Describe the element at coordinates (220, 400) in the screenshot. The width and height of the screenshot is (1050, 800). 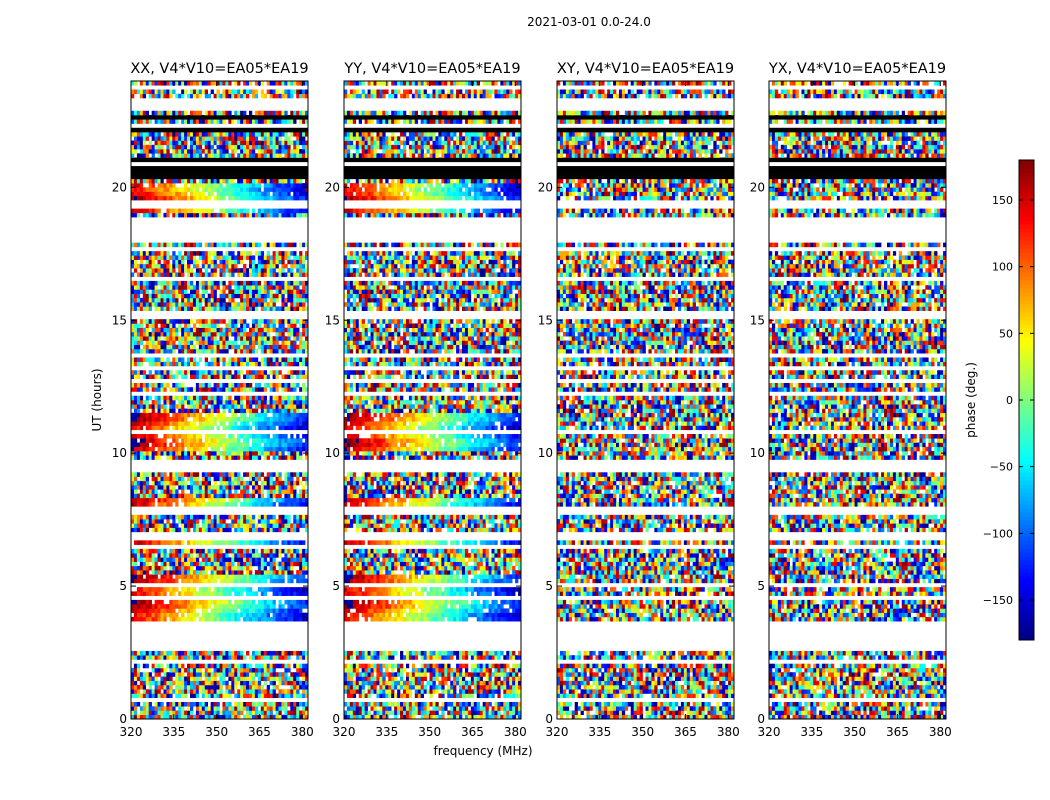
I see `phase-image-xx` at that location.